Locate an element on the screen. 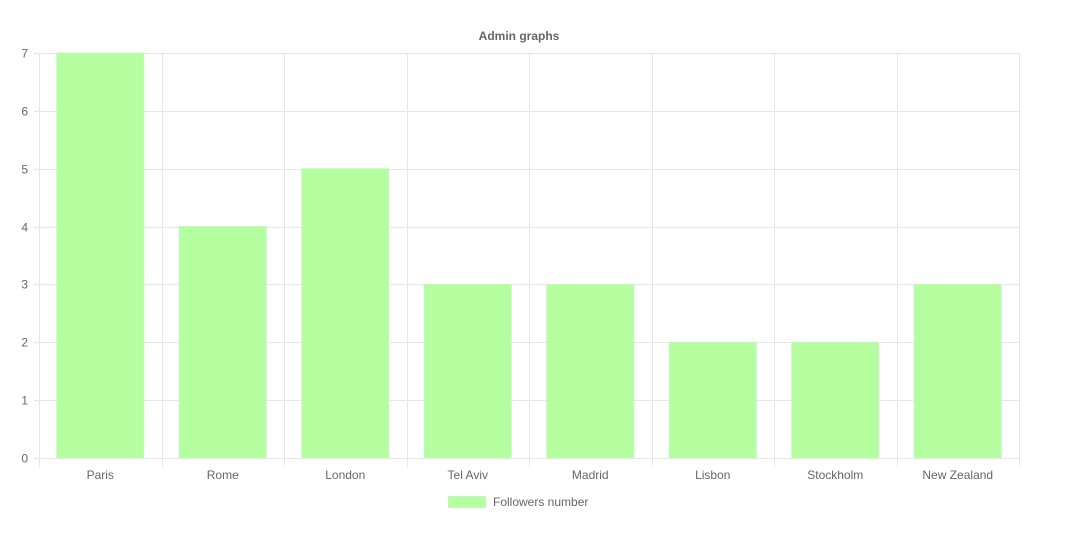 This screenshot has width=1068, height=536. x-tick-label: New Zealand is located at coordinates (957, 475).